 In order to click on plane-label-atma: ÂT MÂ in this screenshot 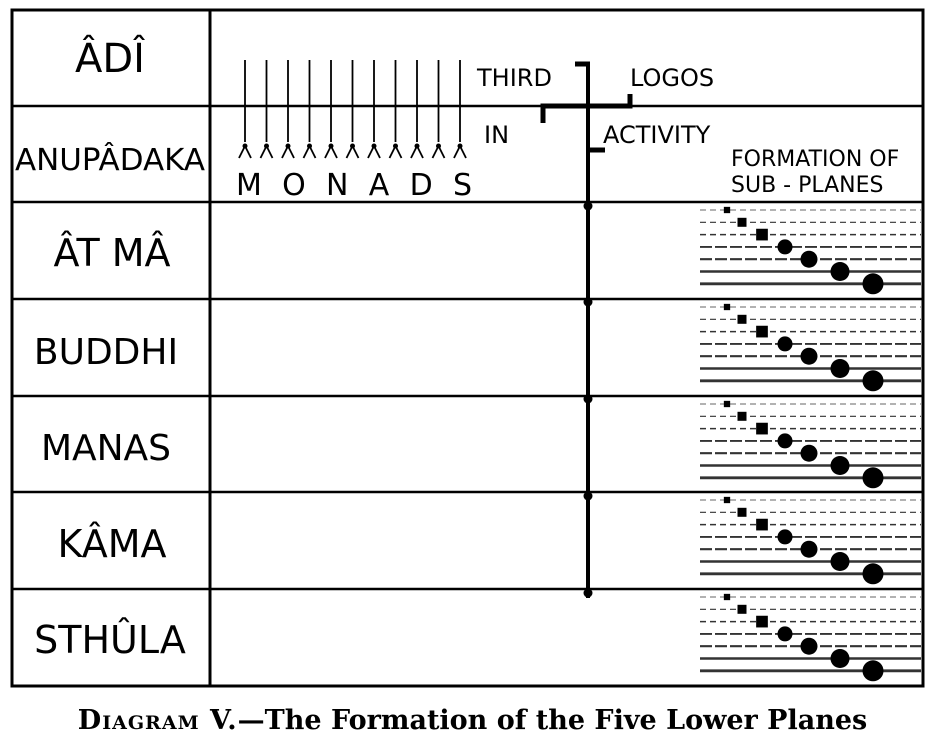, I will do `click(111, 253)`.